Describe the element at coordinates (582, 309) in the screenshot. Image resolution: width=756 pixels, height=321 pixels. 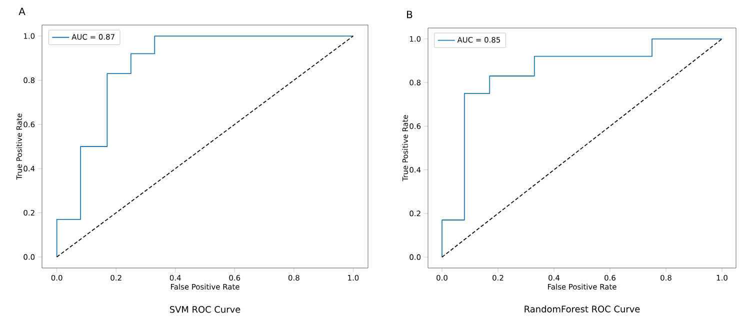
I see `text: RandomForest ROC Curve` at that location.